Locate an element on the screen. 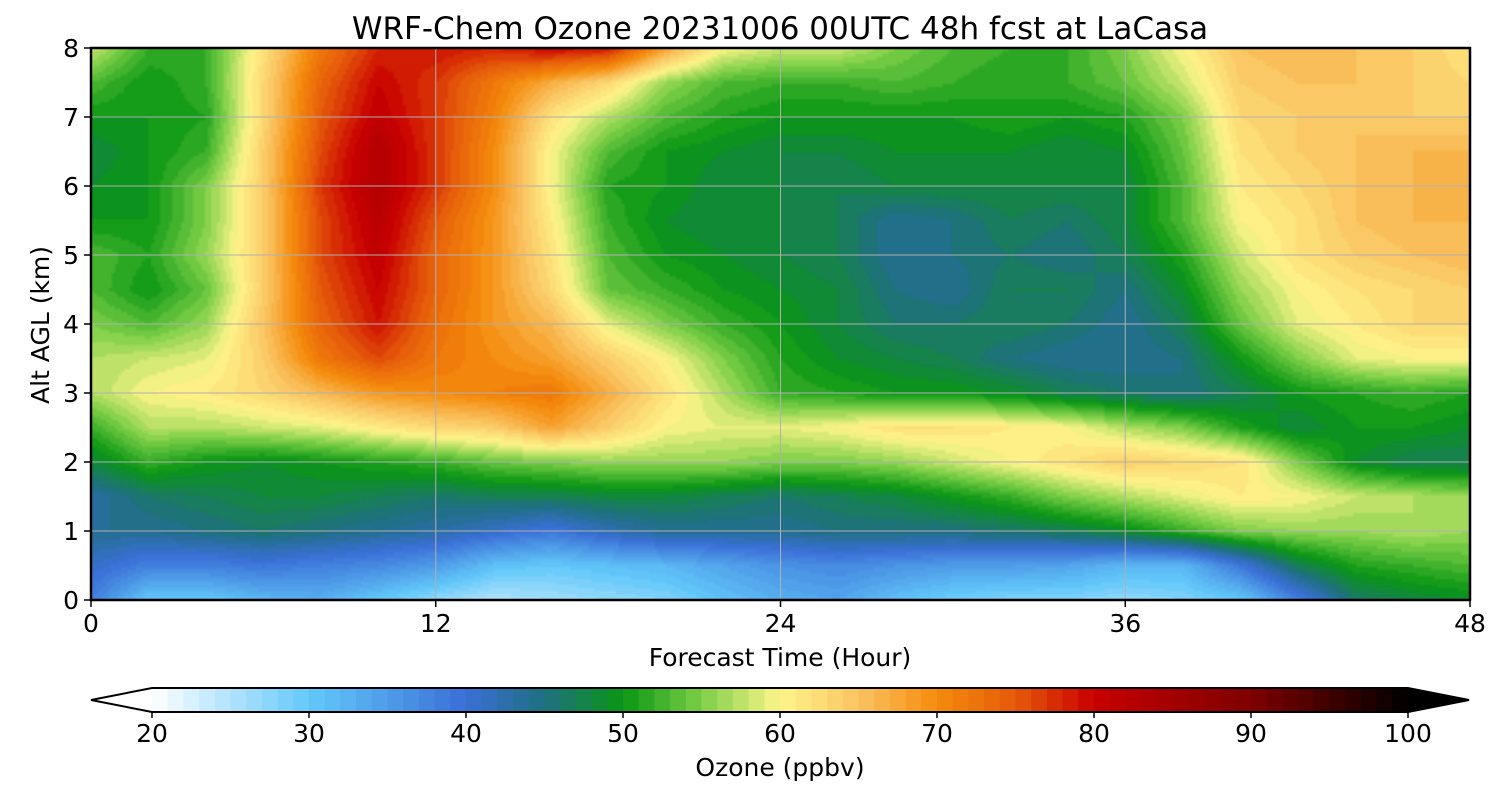 Image resolution: width=1500 pixels, height=800 pixels. colorbar-tick-label: 50 is located at coordinates (623, 733).